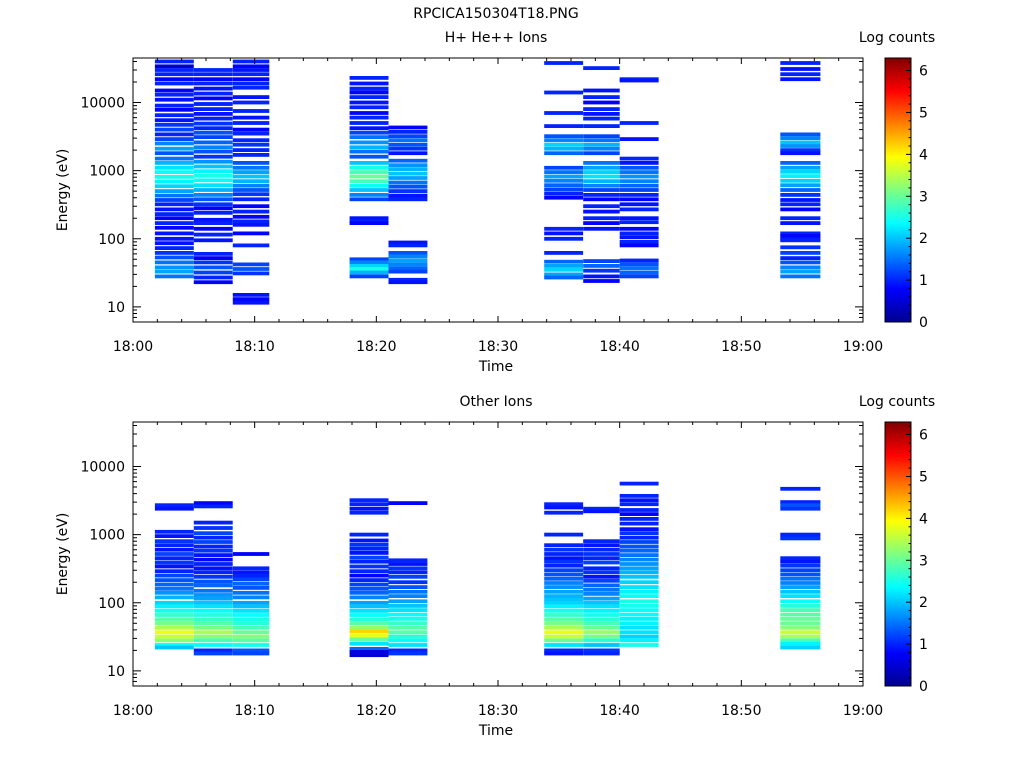 The image size is (1024, 768). Describe the element at coordinates (63, 554) in the screenshot. I see `y-axis-label: Energy (eV)` at that location.